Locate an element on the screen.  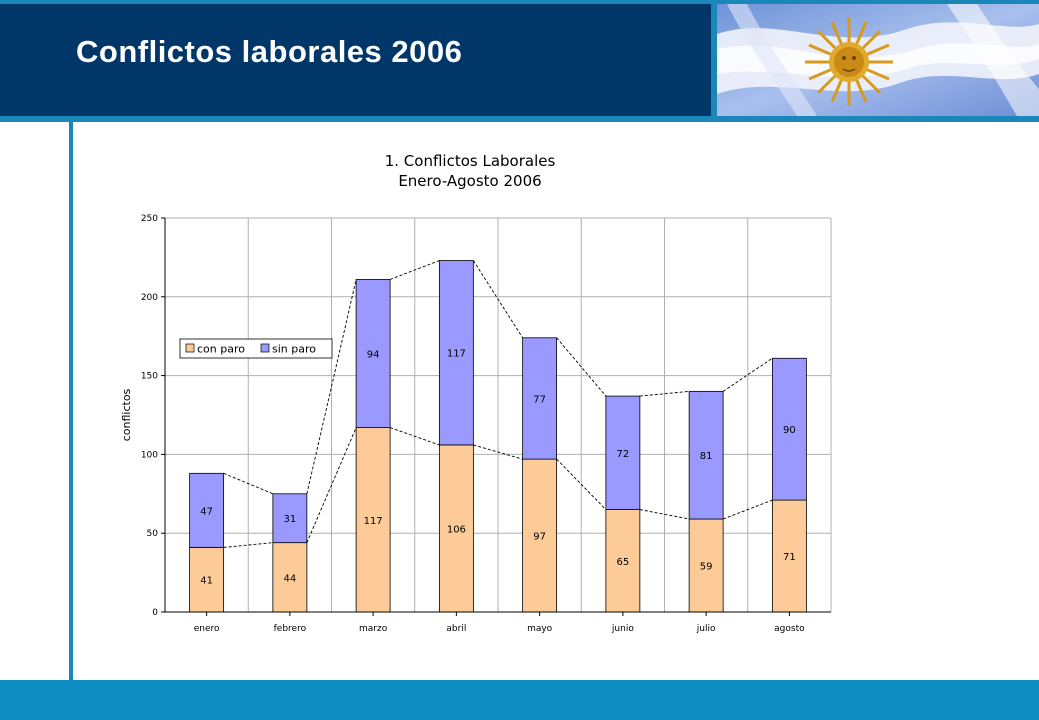
x-tick-label: abril is located at coordinates (456, 629).